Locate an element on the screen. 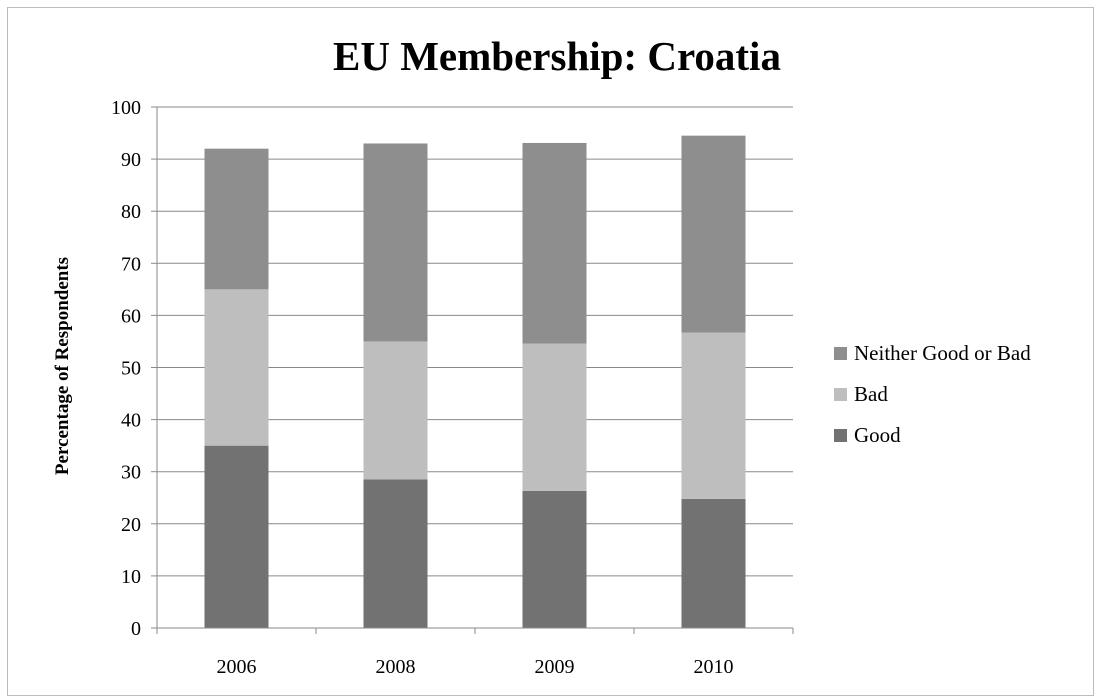 Image resolution: width=1096 pixels, height=698 pixels. x-tick-label: 2006 is located at coordinates (237, 667).